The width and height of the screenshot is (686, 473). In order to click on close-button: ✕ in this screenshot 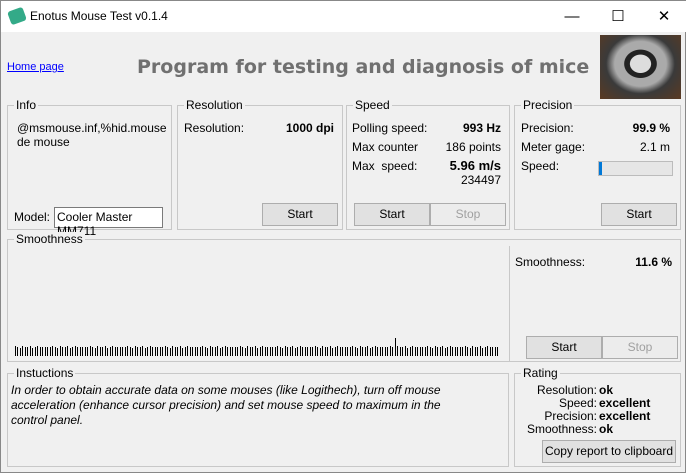, I will do `click(664, 16)`.